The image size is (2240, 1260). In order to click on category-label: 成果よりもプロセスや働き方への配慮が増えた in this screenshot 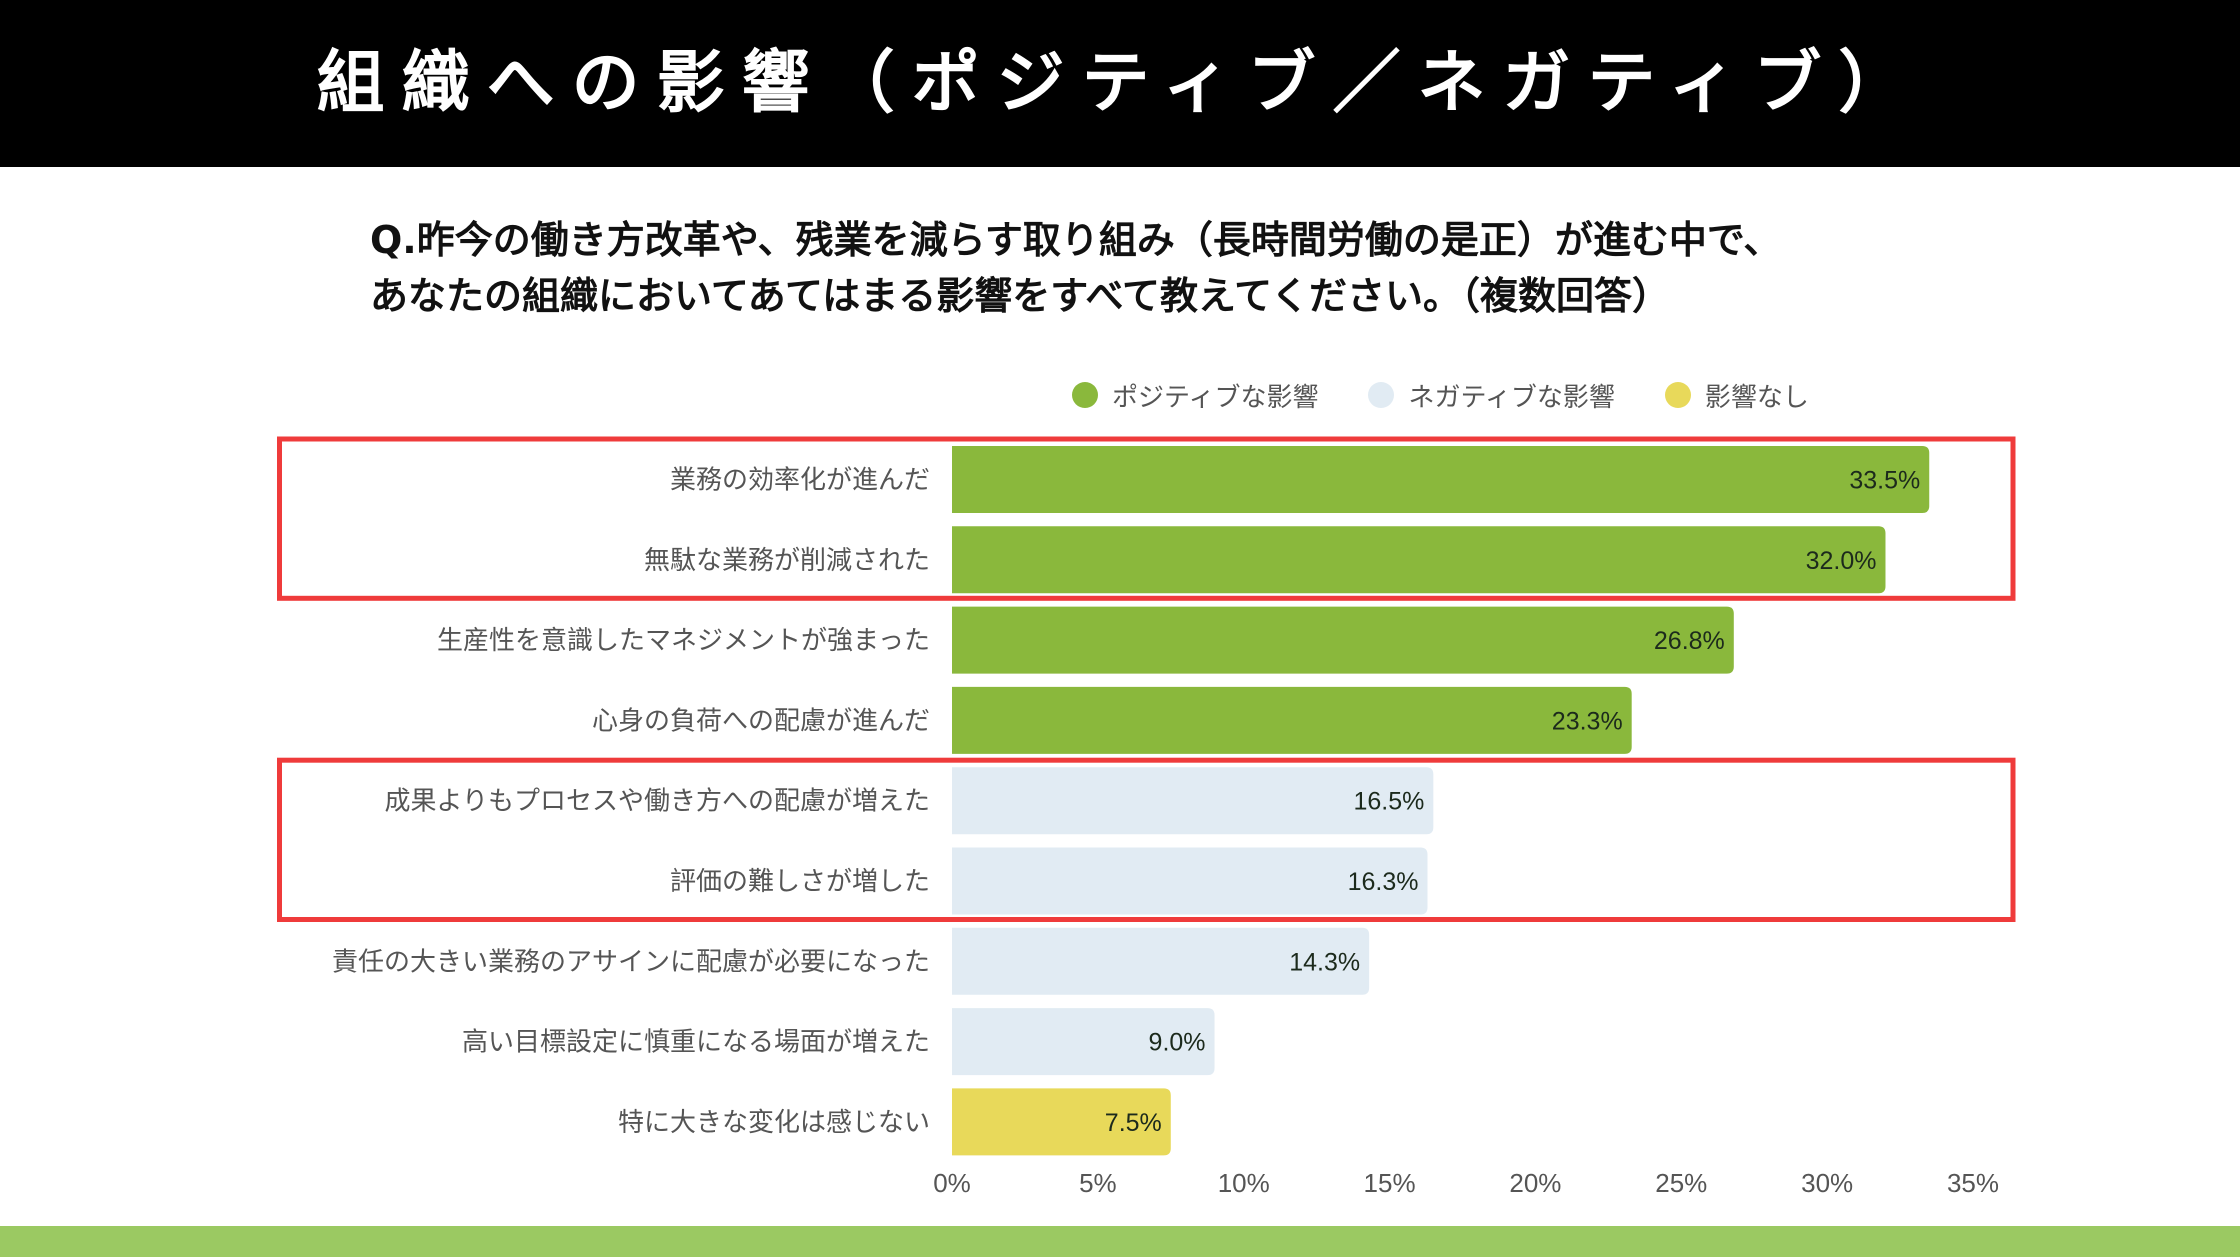, I will do `click(657, 802)`.